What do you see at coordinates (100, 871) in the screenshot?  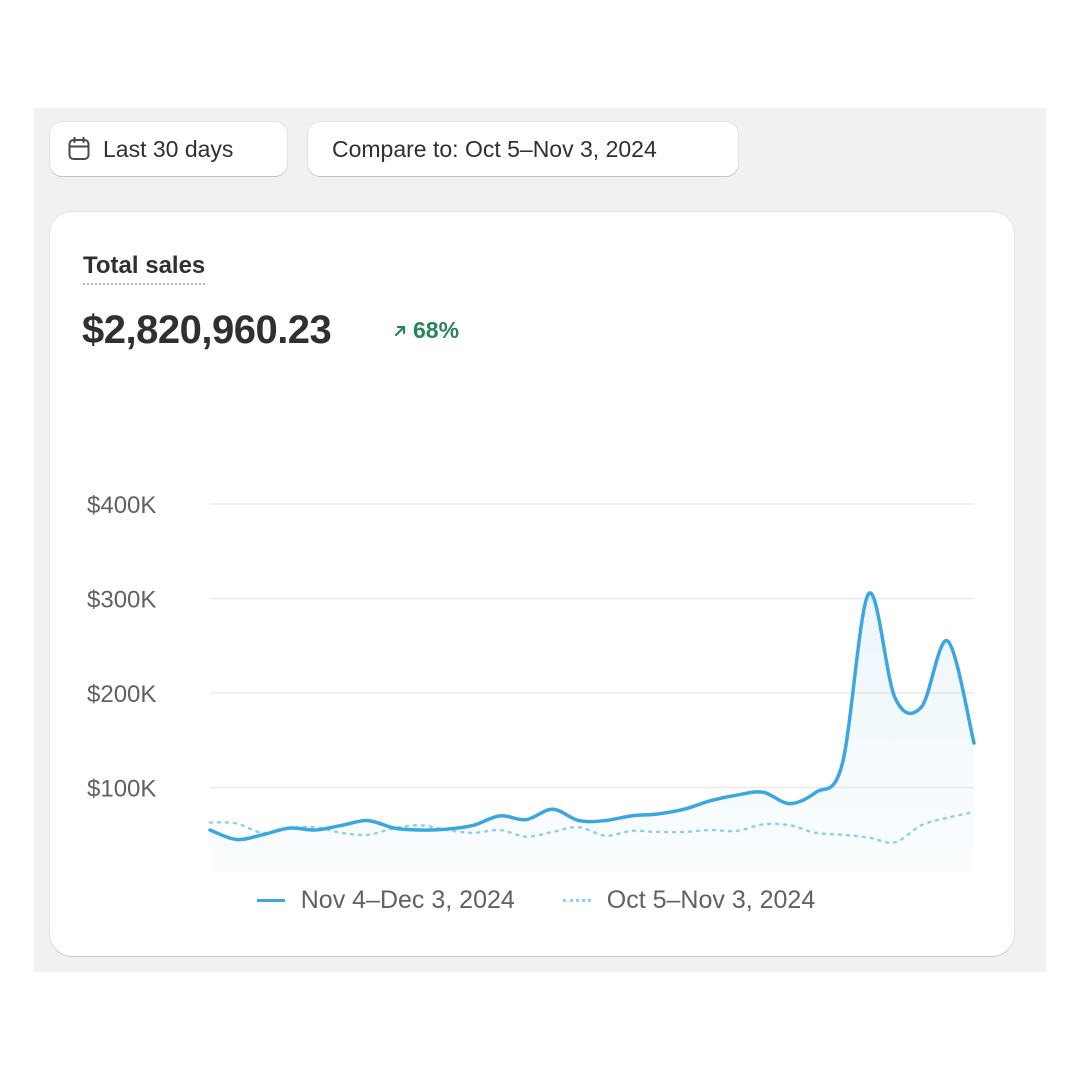 I see `y-tick-label: $0` at bounding box center [100, 871].